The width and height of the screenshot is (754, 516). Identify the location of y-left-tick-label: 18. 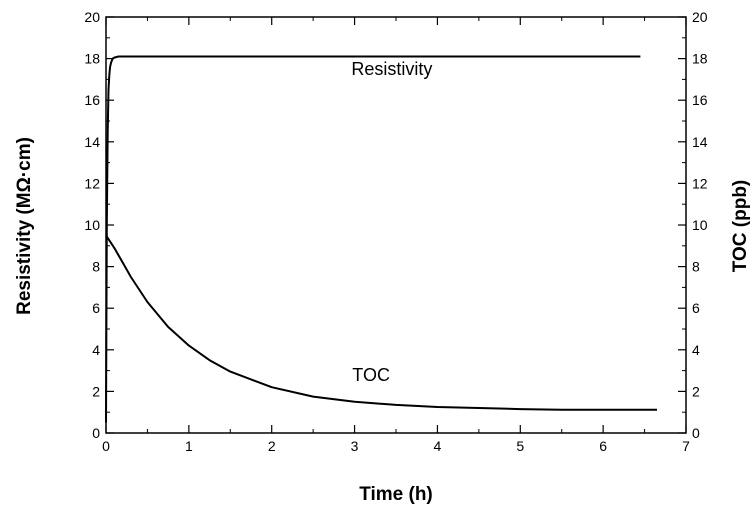
(92, 59).